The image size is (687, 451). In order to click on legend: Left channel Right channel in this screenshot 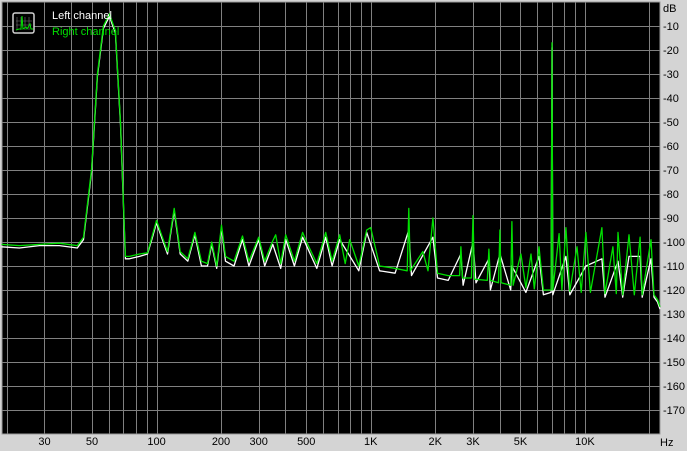, I will do `click(65, 24)`.